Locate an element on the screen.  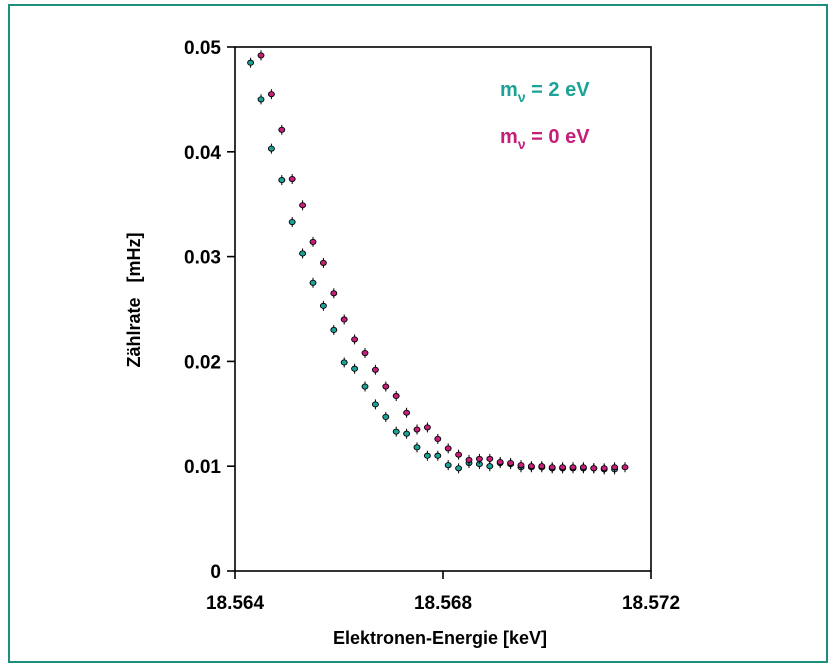
y-tick-label: 0.04 is located at coordinates (202, 153).